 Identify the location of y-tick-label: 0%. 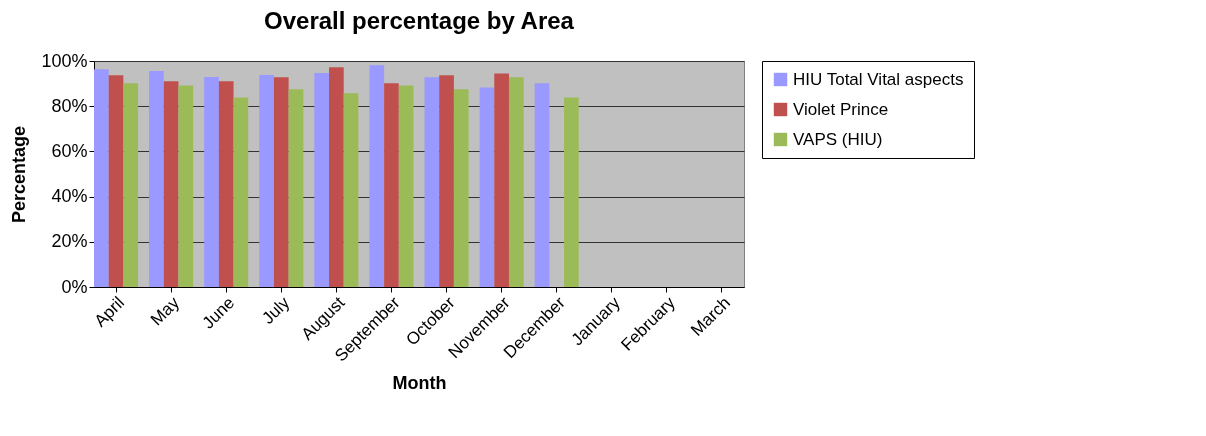
(74, 286).